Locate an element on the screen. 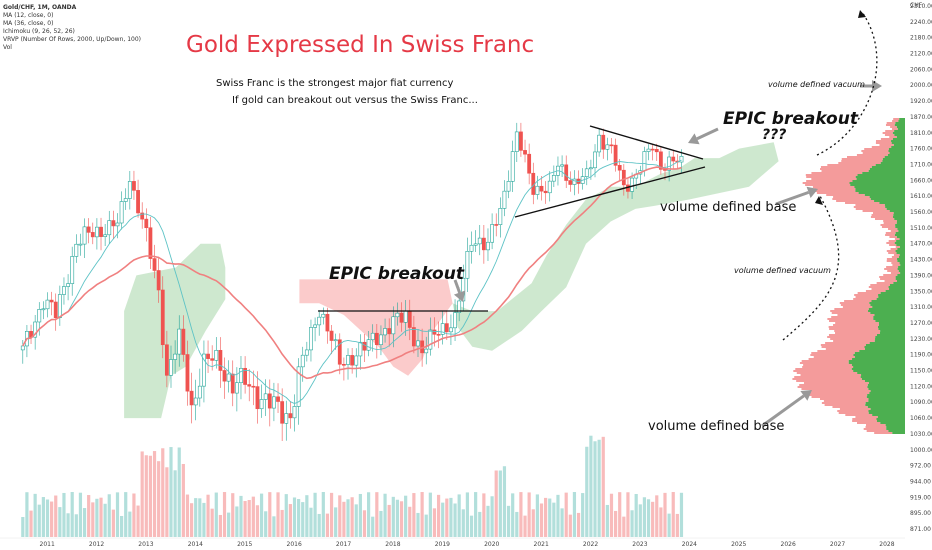 The height and width of the screenshot is (550, 932). dotted-path-upper-head is located at coordinates (862, 14).